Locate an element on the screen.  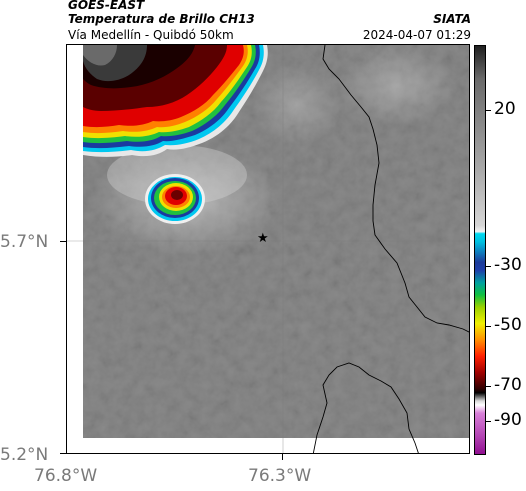
colorbar-label: -70 is located at coordinates (508, 385).